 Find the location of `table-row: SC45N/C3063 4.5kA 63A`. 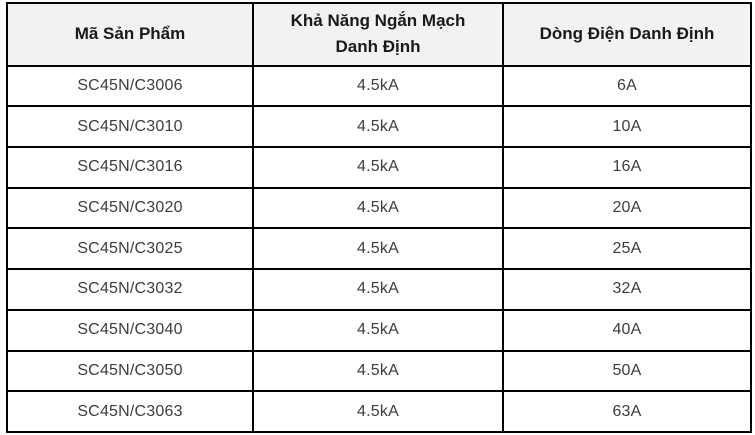

table-row: SC45N/C3063 4.5kA 63A is located at coordinates (379, 411).